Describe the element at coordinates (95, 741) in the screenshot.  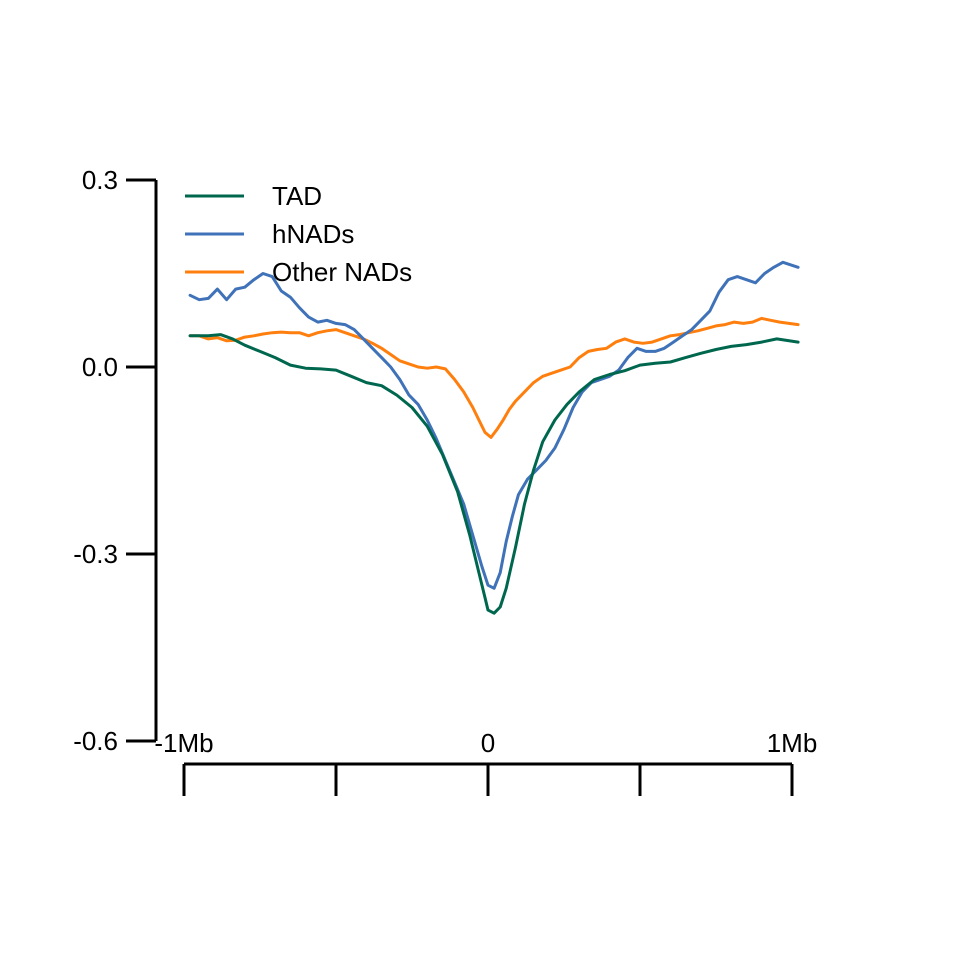
I see `y-tick-label: -0.6` at that location.